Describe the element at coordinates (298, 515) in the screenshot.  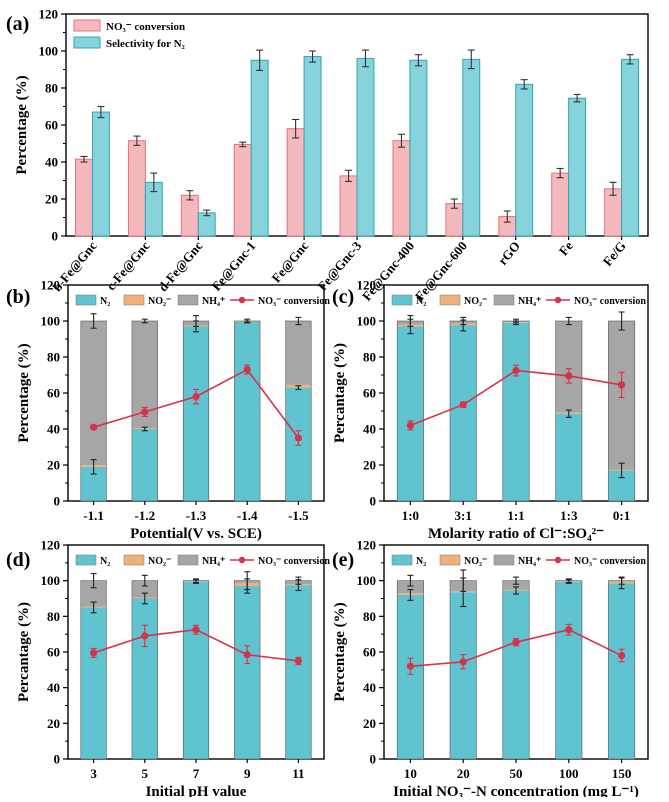
I see `x-tick-label: -1.5` at that location.